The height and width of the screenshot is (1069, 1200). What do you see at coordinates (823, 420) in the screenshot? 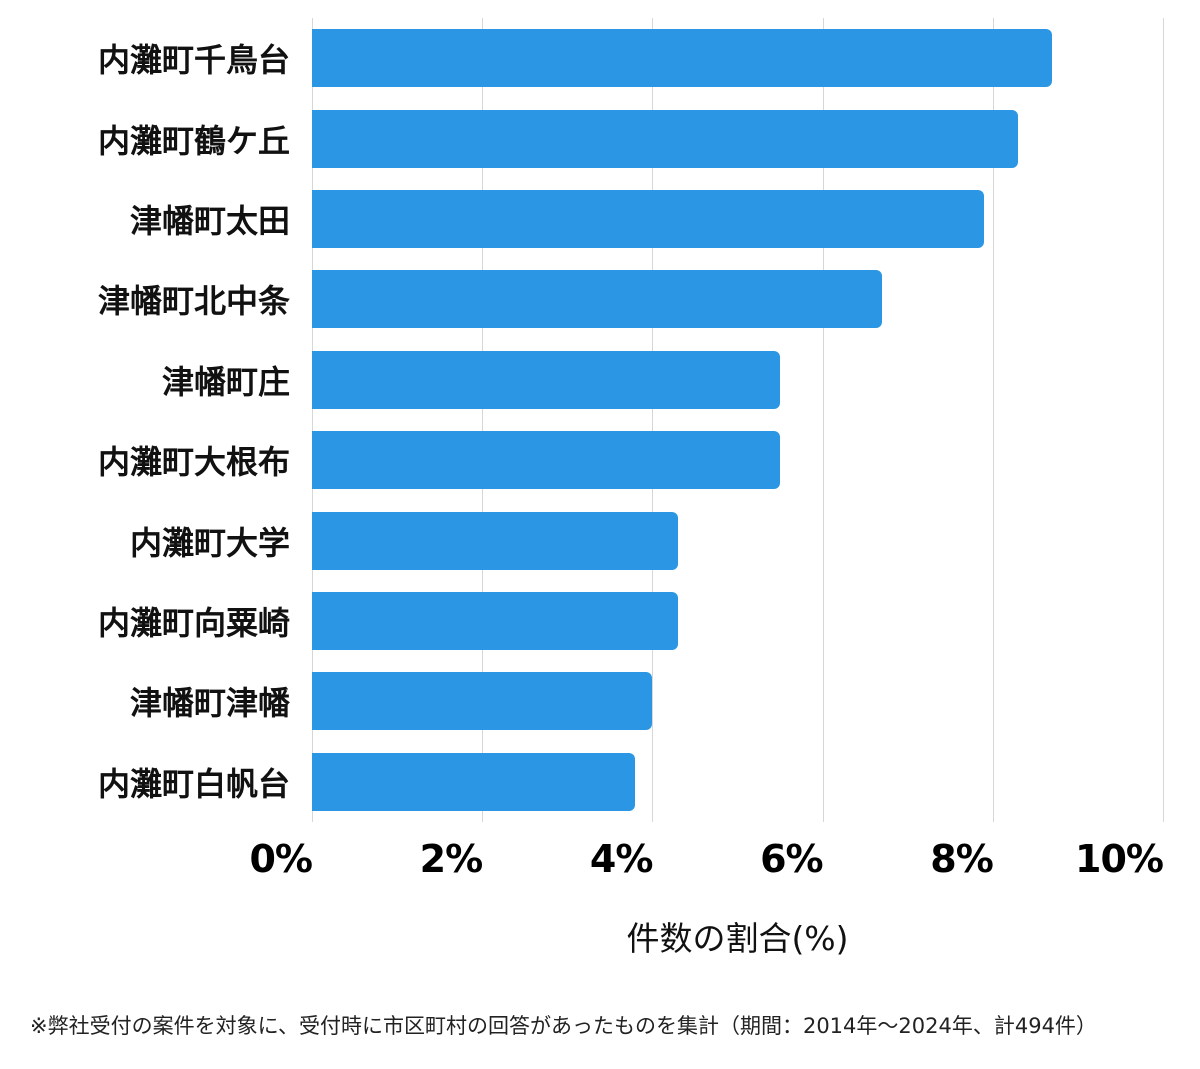
I see `gridline-6pct` at bounding box center [823, 420].